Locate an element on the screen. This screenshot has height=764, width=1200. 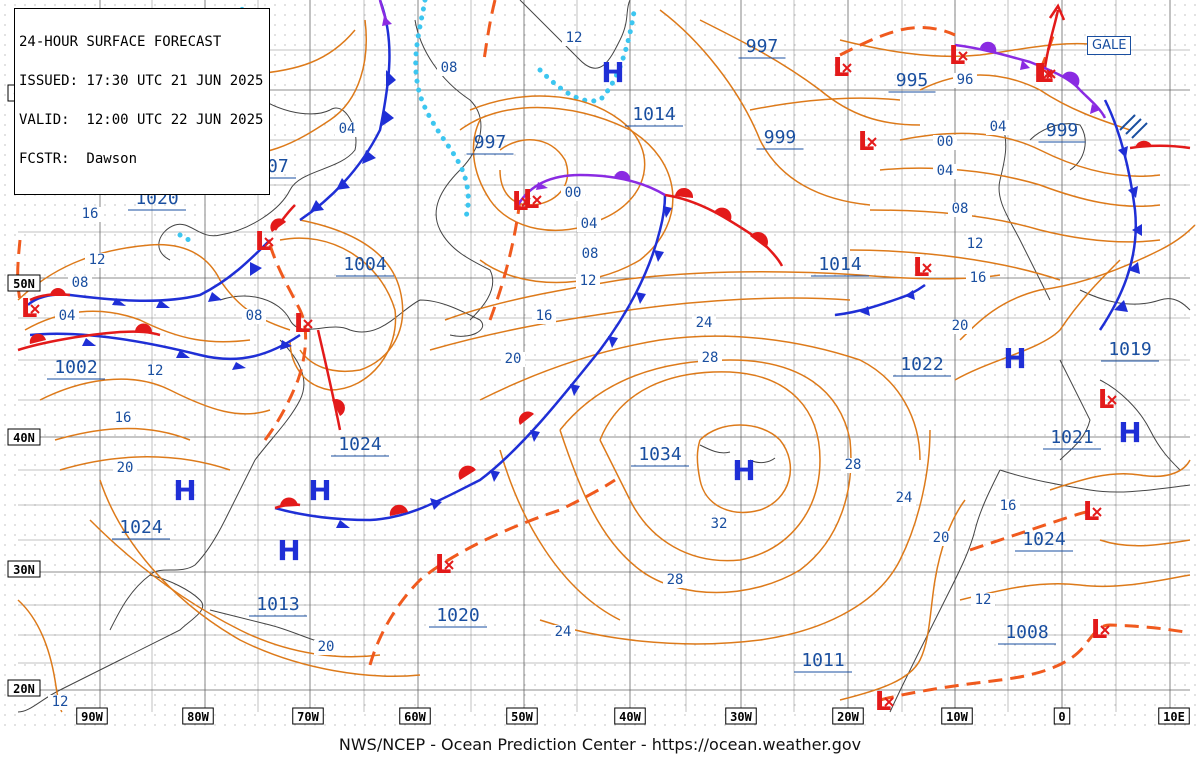
longitude-labels: 90W 80W 70W 60W 50W 40W 30W 20W 10W 0 10E is located at coordinates (633, 716).